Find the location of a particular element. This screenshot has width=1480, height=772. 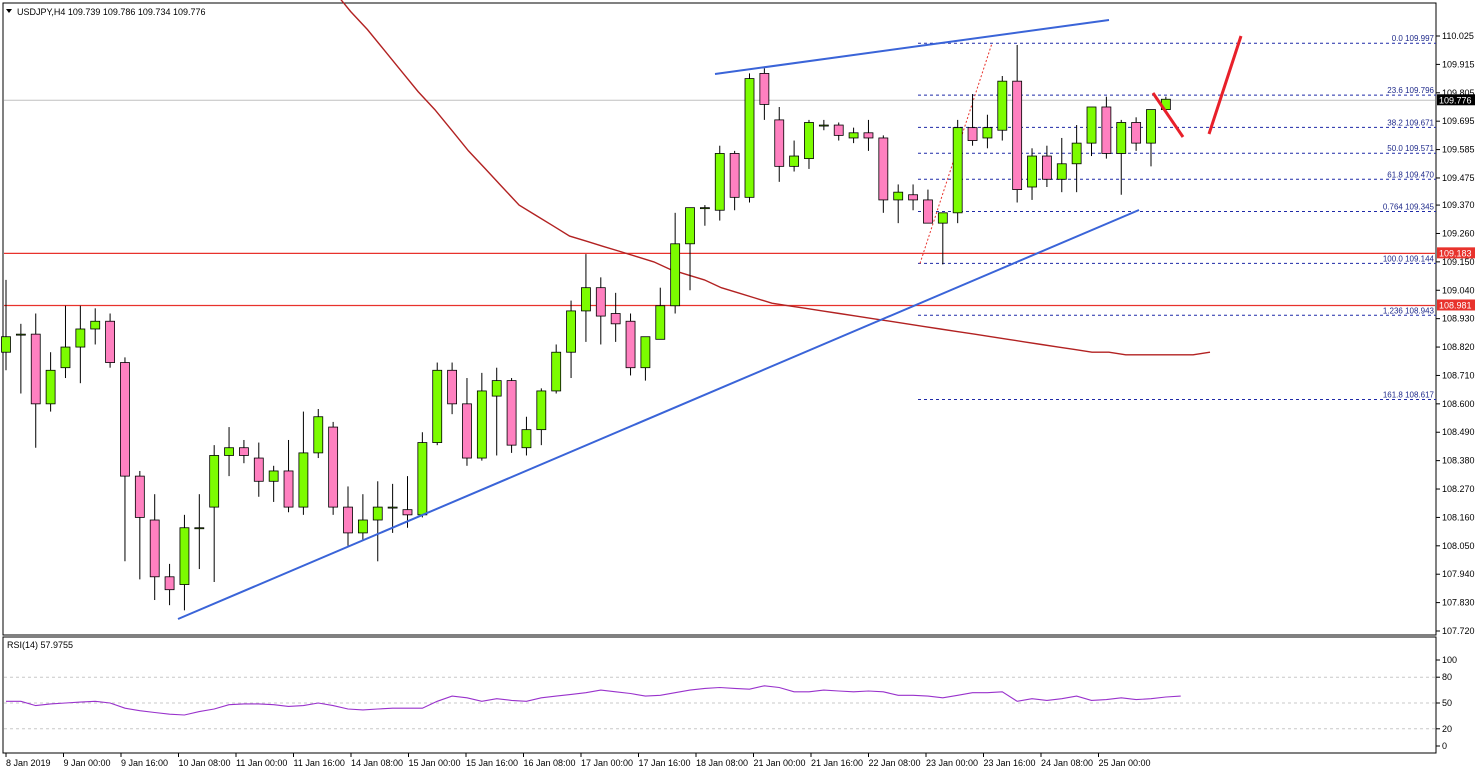

fib-level-label: 0.0 109.997 is located at coordinates (1413, 38).